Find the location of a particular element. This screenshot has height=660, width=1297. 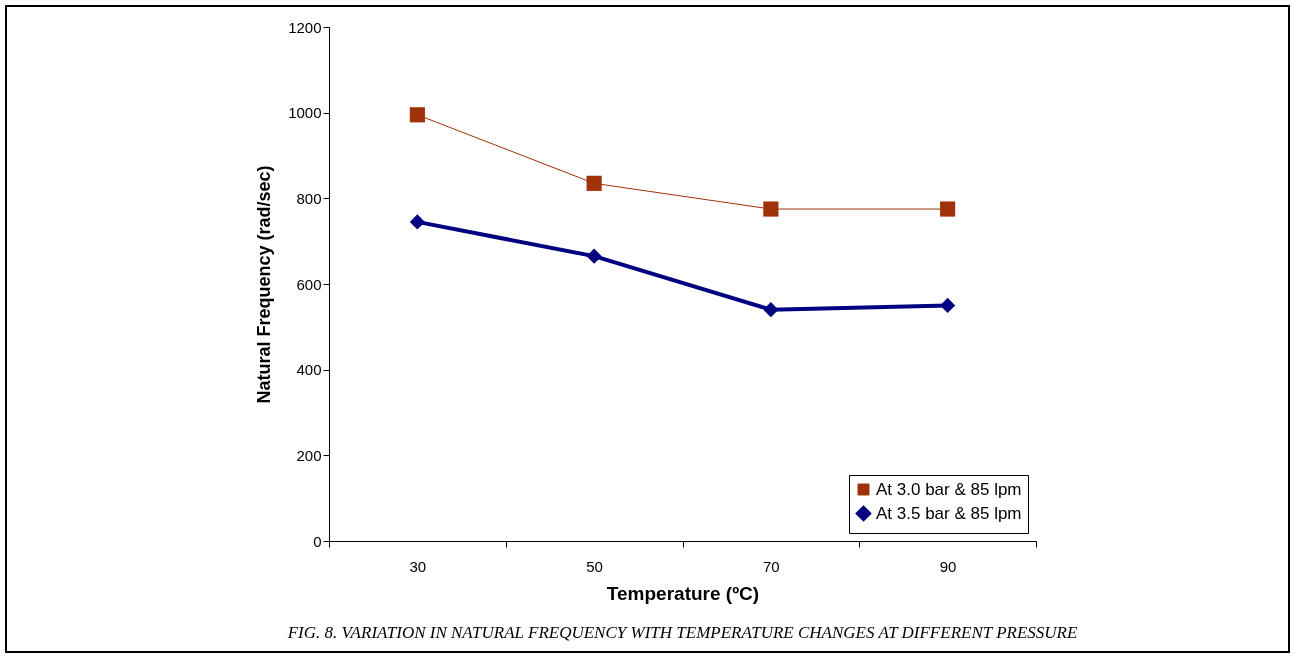

legend-label: At 3.0 bar & 85 lpm is located at coordinates (949, 489).